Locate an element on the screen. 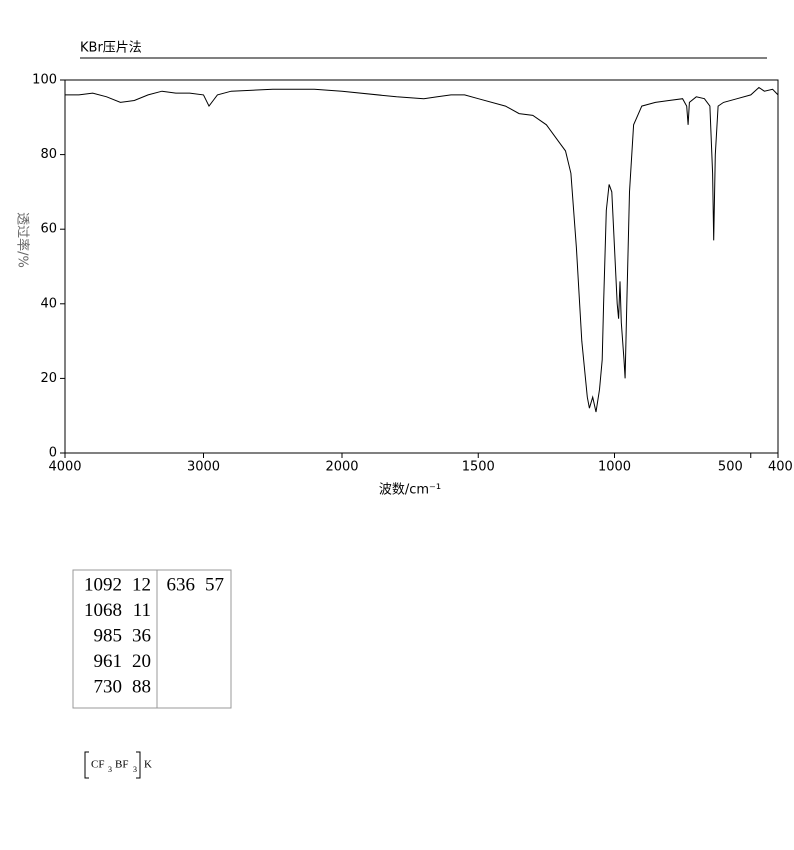 The width and height of the screenshot is (794, 850). peak-wavenumber: 636 is located at coordinates (181, 584).